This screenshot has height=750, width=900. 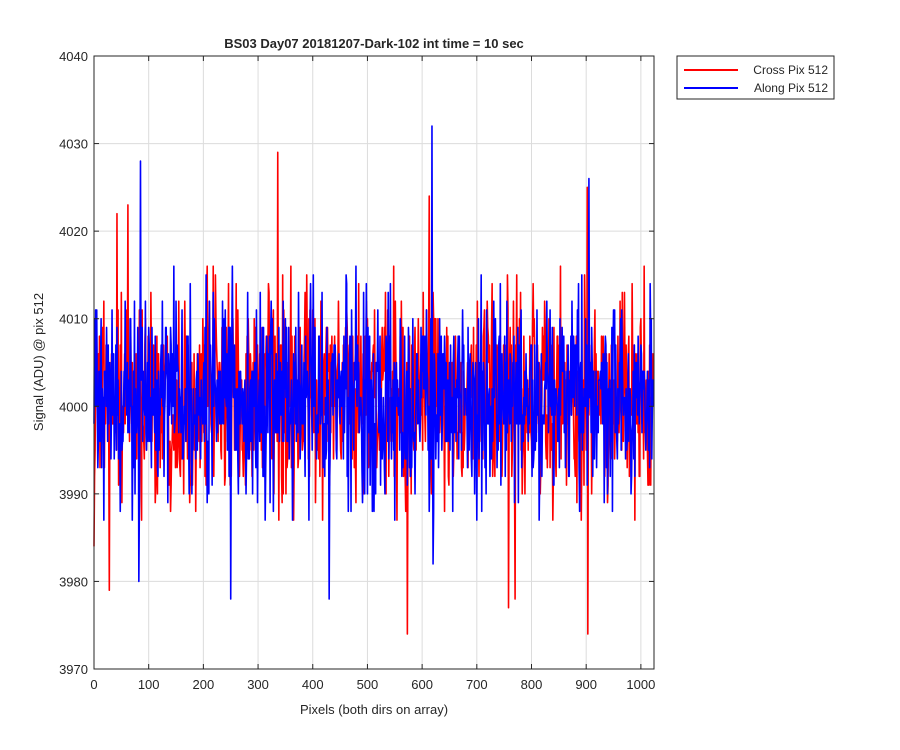 What do you see at coordinates (374, 709) in the screenshot?
I see `x-axis-label: Pixels (both dirs on array)` at bounding box center [374, 709].